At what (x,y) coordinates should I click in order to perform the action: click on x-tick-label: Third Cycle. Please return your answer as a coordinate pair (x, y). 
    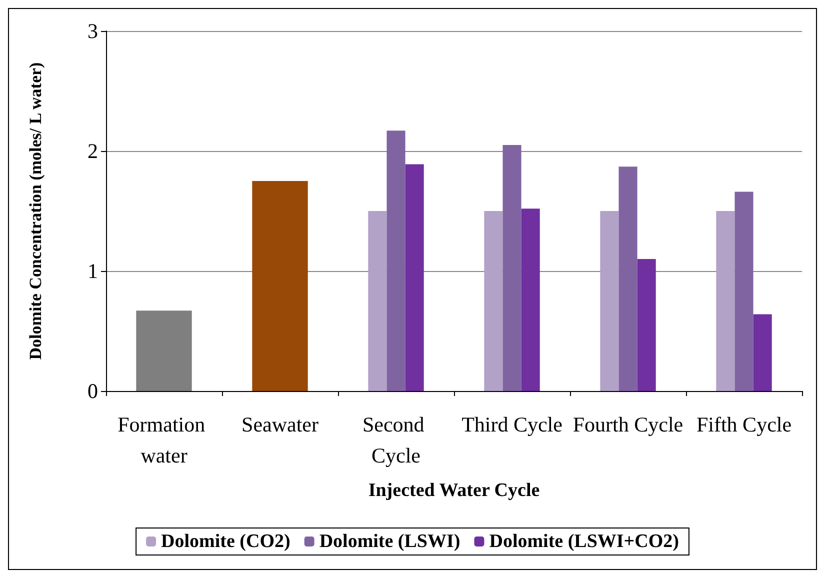
    Looking at the image, I should click on (512, 424).